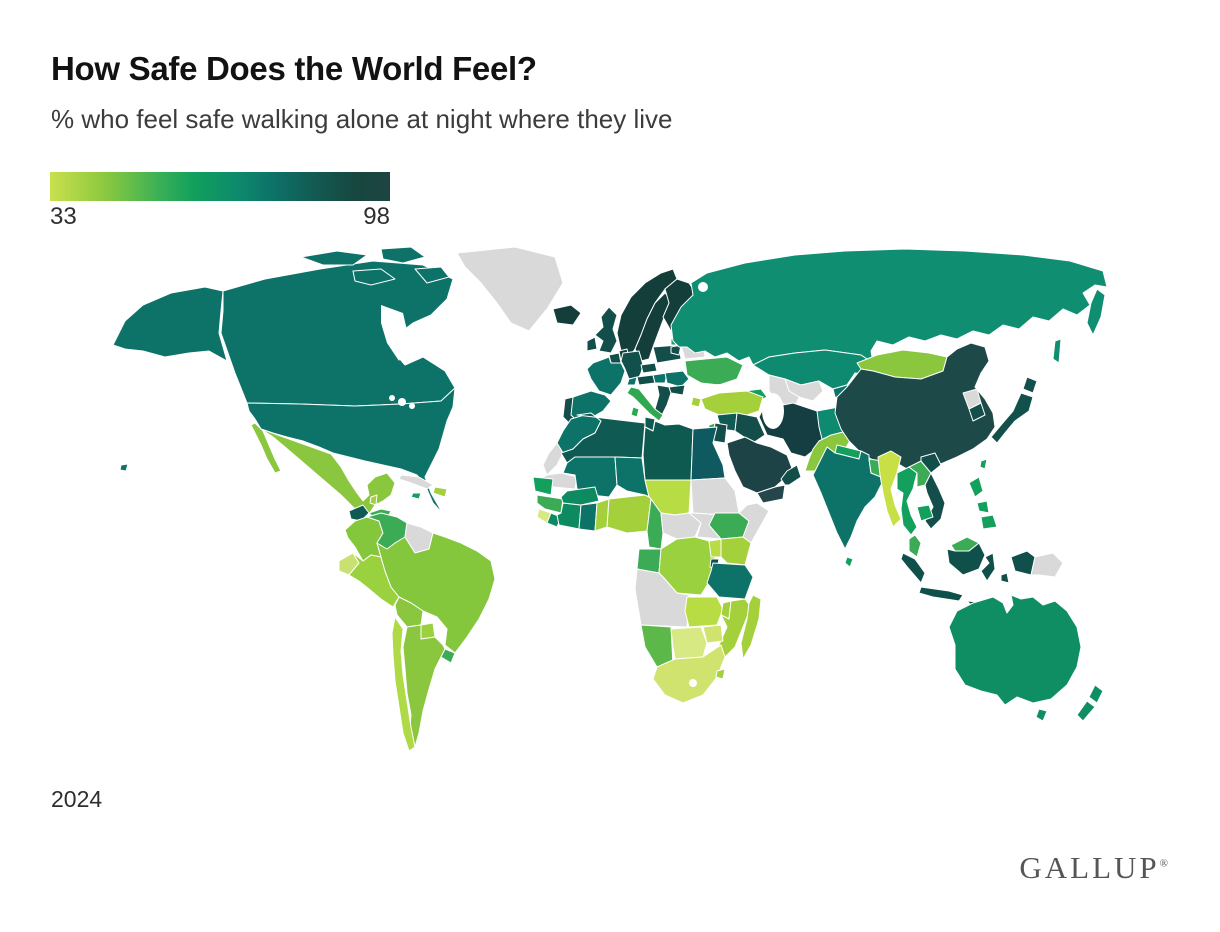  Describe the element at coordinates (983, 464) in the screenshot. I see `region-taiwan` at that location.